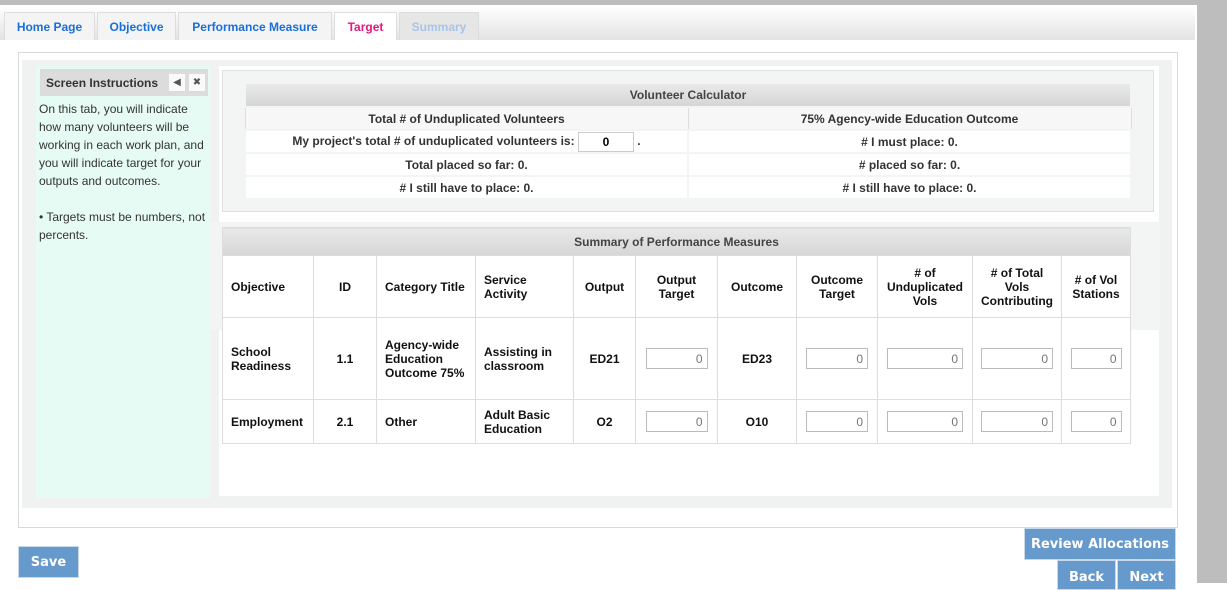 This screenshot has height=590, width=1227. What do you see at coordinates (925, 286) in the screenshot?
I see `col-unduplicated: # of Unduplicated Vols` at bounding box center [925, 286].